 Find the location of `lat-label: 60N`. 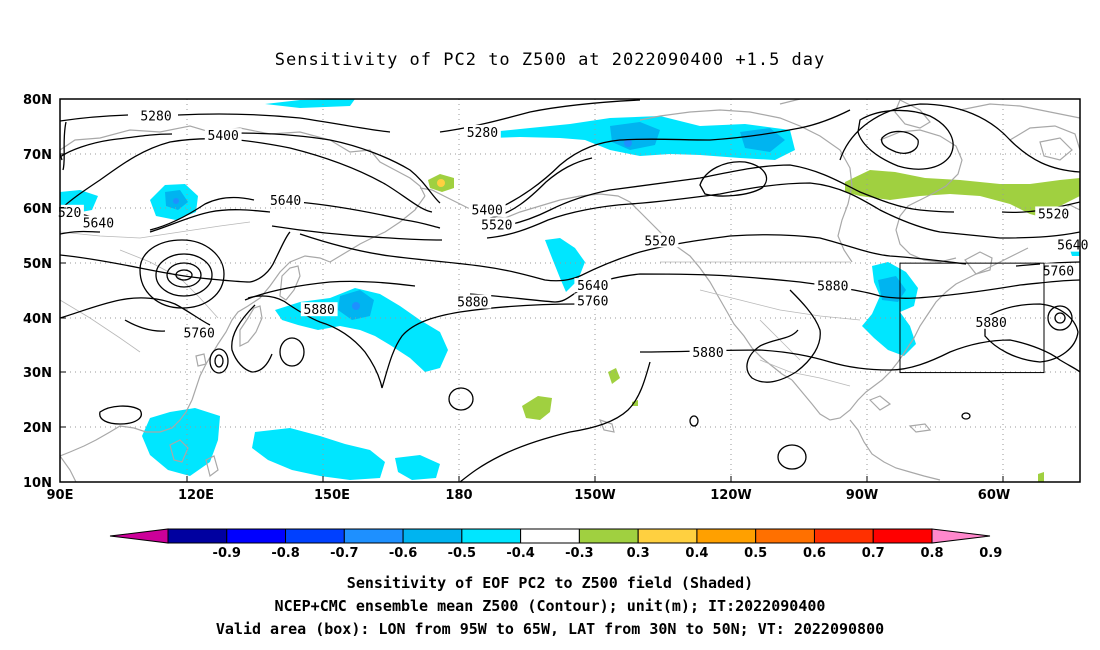

lat-label: 60N is located at coordinates (37, 209).